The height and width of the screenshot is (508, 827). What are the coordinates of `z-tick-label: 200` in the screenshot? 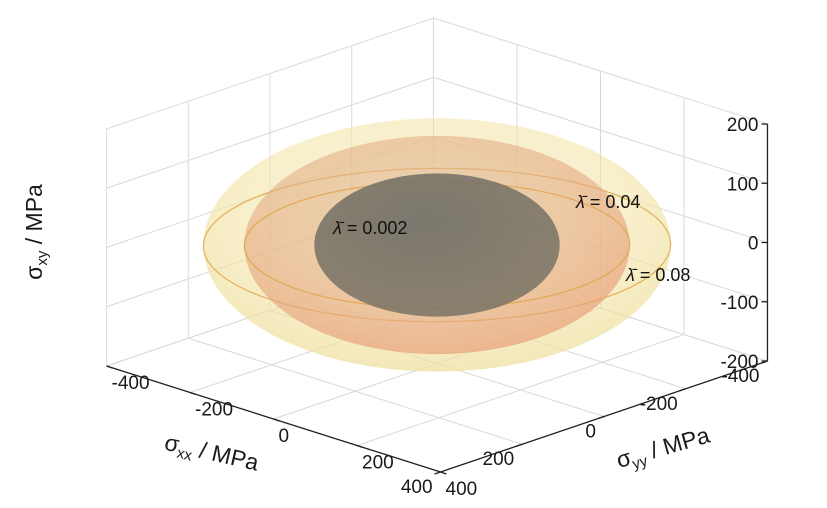 It's located at (743, 125).